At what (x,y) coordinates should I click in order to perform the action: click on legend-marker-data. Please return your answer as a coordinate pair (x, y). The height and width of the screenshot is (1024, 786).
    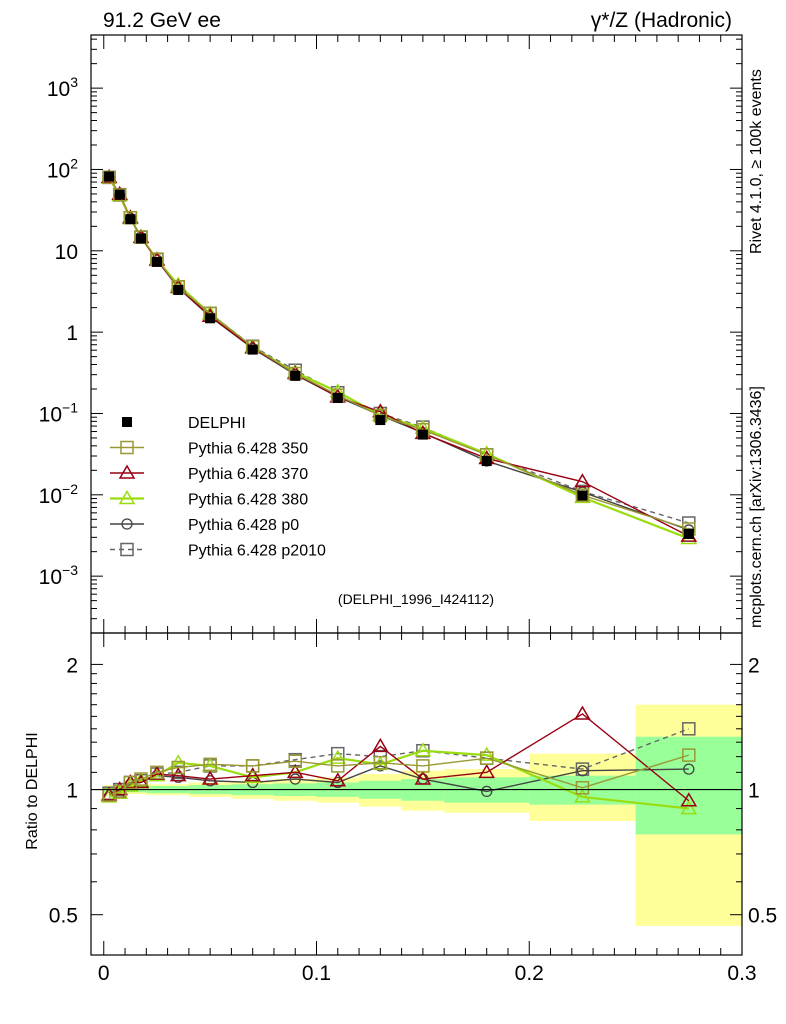
    Looking at the image, I should click on (127, 422).